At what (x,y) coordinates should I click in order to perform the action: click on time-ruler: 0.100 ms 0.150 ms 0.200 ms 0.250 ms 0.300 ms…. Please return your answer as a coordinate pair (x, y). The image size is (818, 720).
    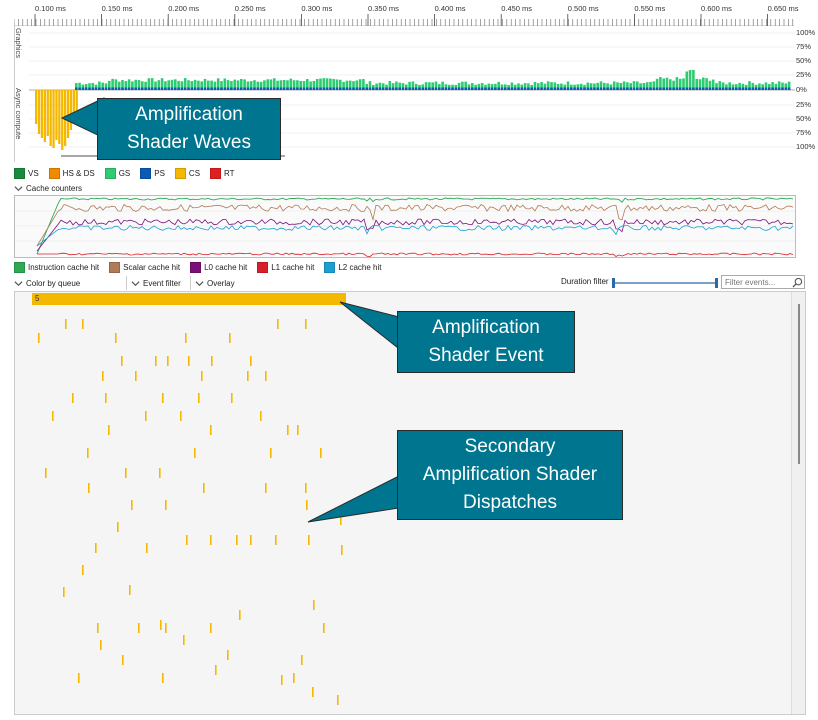
    Looking at the image, I should click on (406, 13).